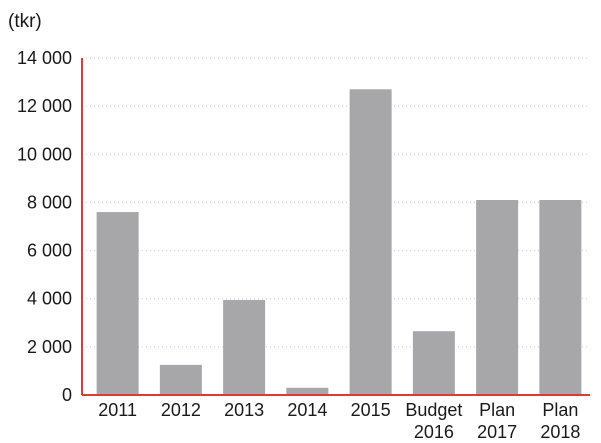 This screenshot has width=601, height=443. I want to click on x-tick-label: Budget, so click(433, 410).